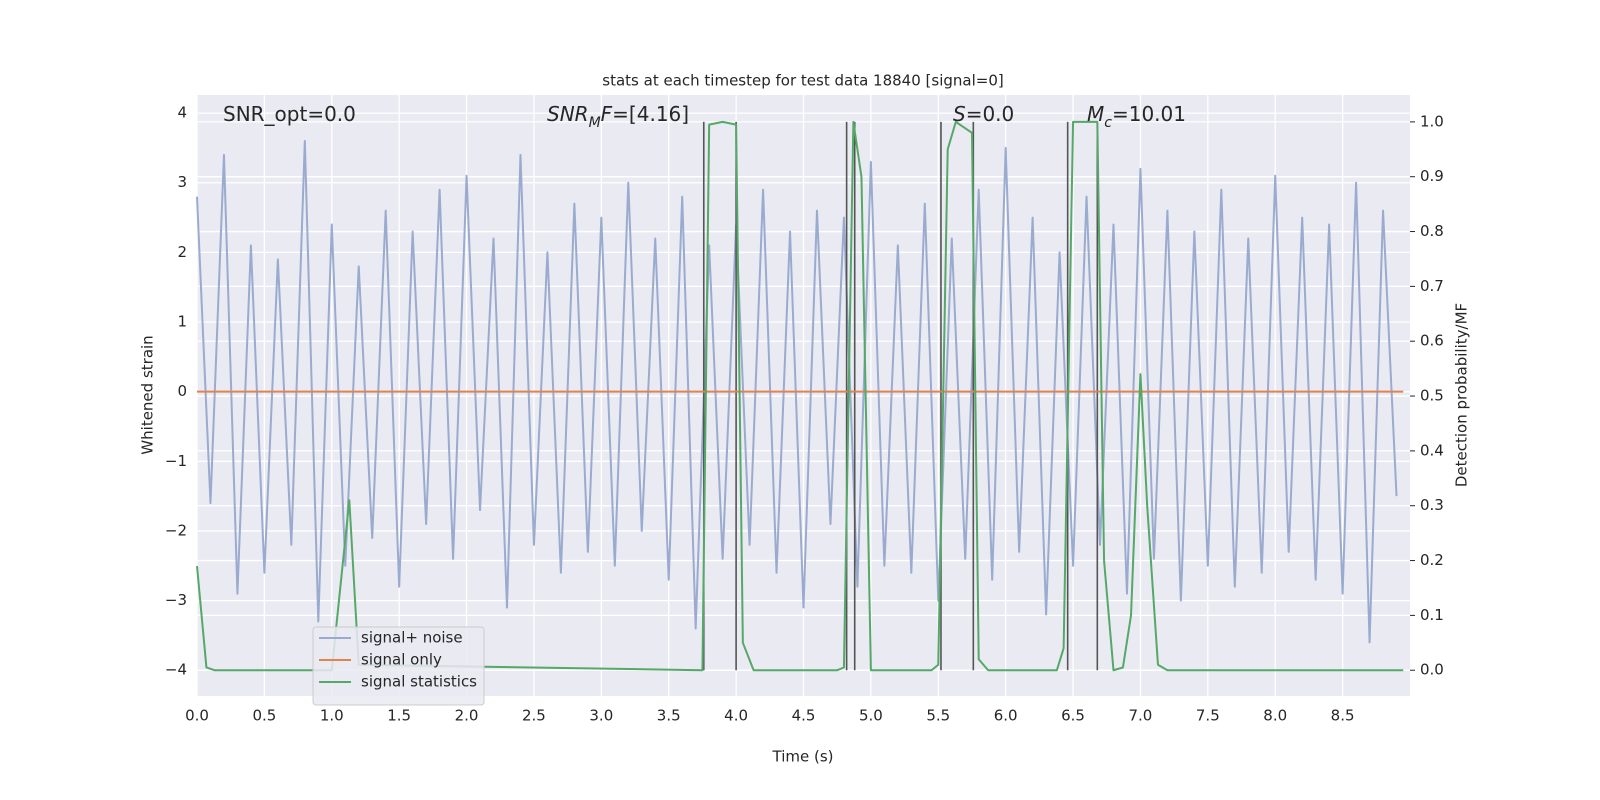 The height and width of the screenshot is (800, 1600). What do you see at coordinates (1108, 123) in the screenshot?
I see `annotation-part: c` at bounding box center [1108, 123].